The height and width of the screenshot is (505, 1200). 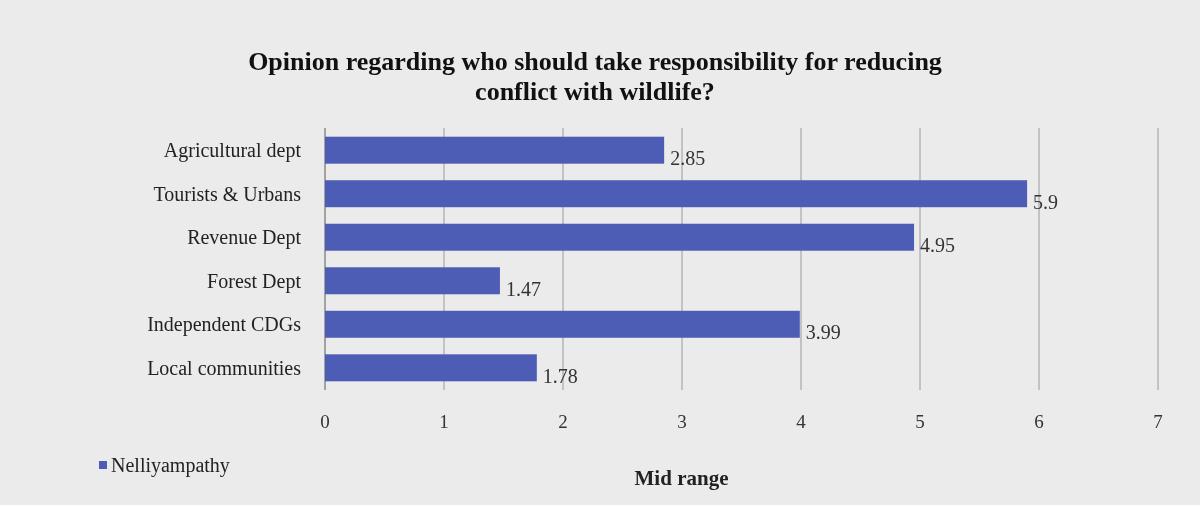 What do you see at coordinates (1039, 421) in the screenshot?
I see `x-tick-label: 6` at bounding box center [1039, 421].